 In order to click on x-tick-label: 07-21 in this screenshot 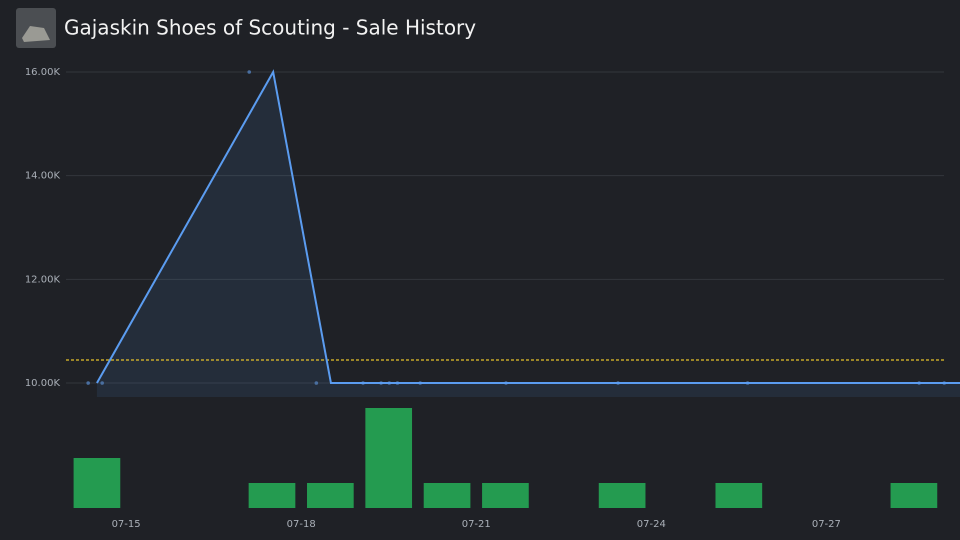, I will do `click(476, 524)`.